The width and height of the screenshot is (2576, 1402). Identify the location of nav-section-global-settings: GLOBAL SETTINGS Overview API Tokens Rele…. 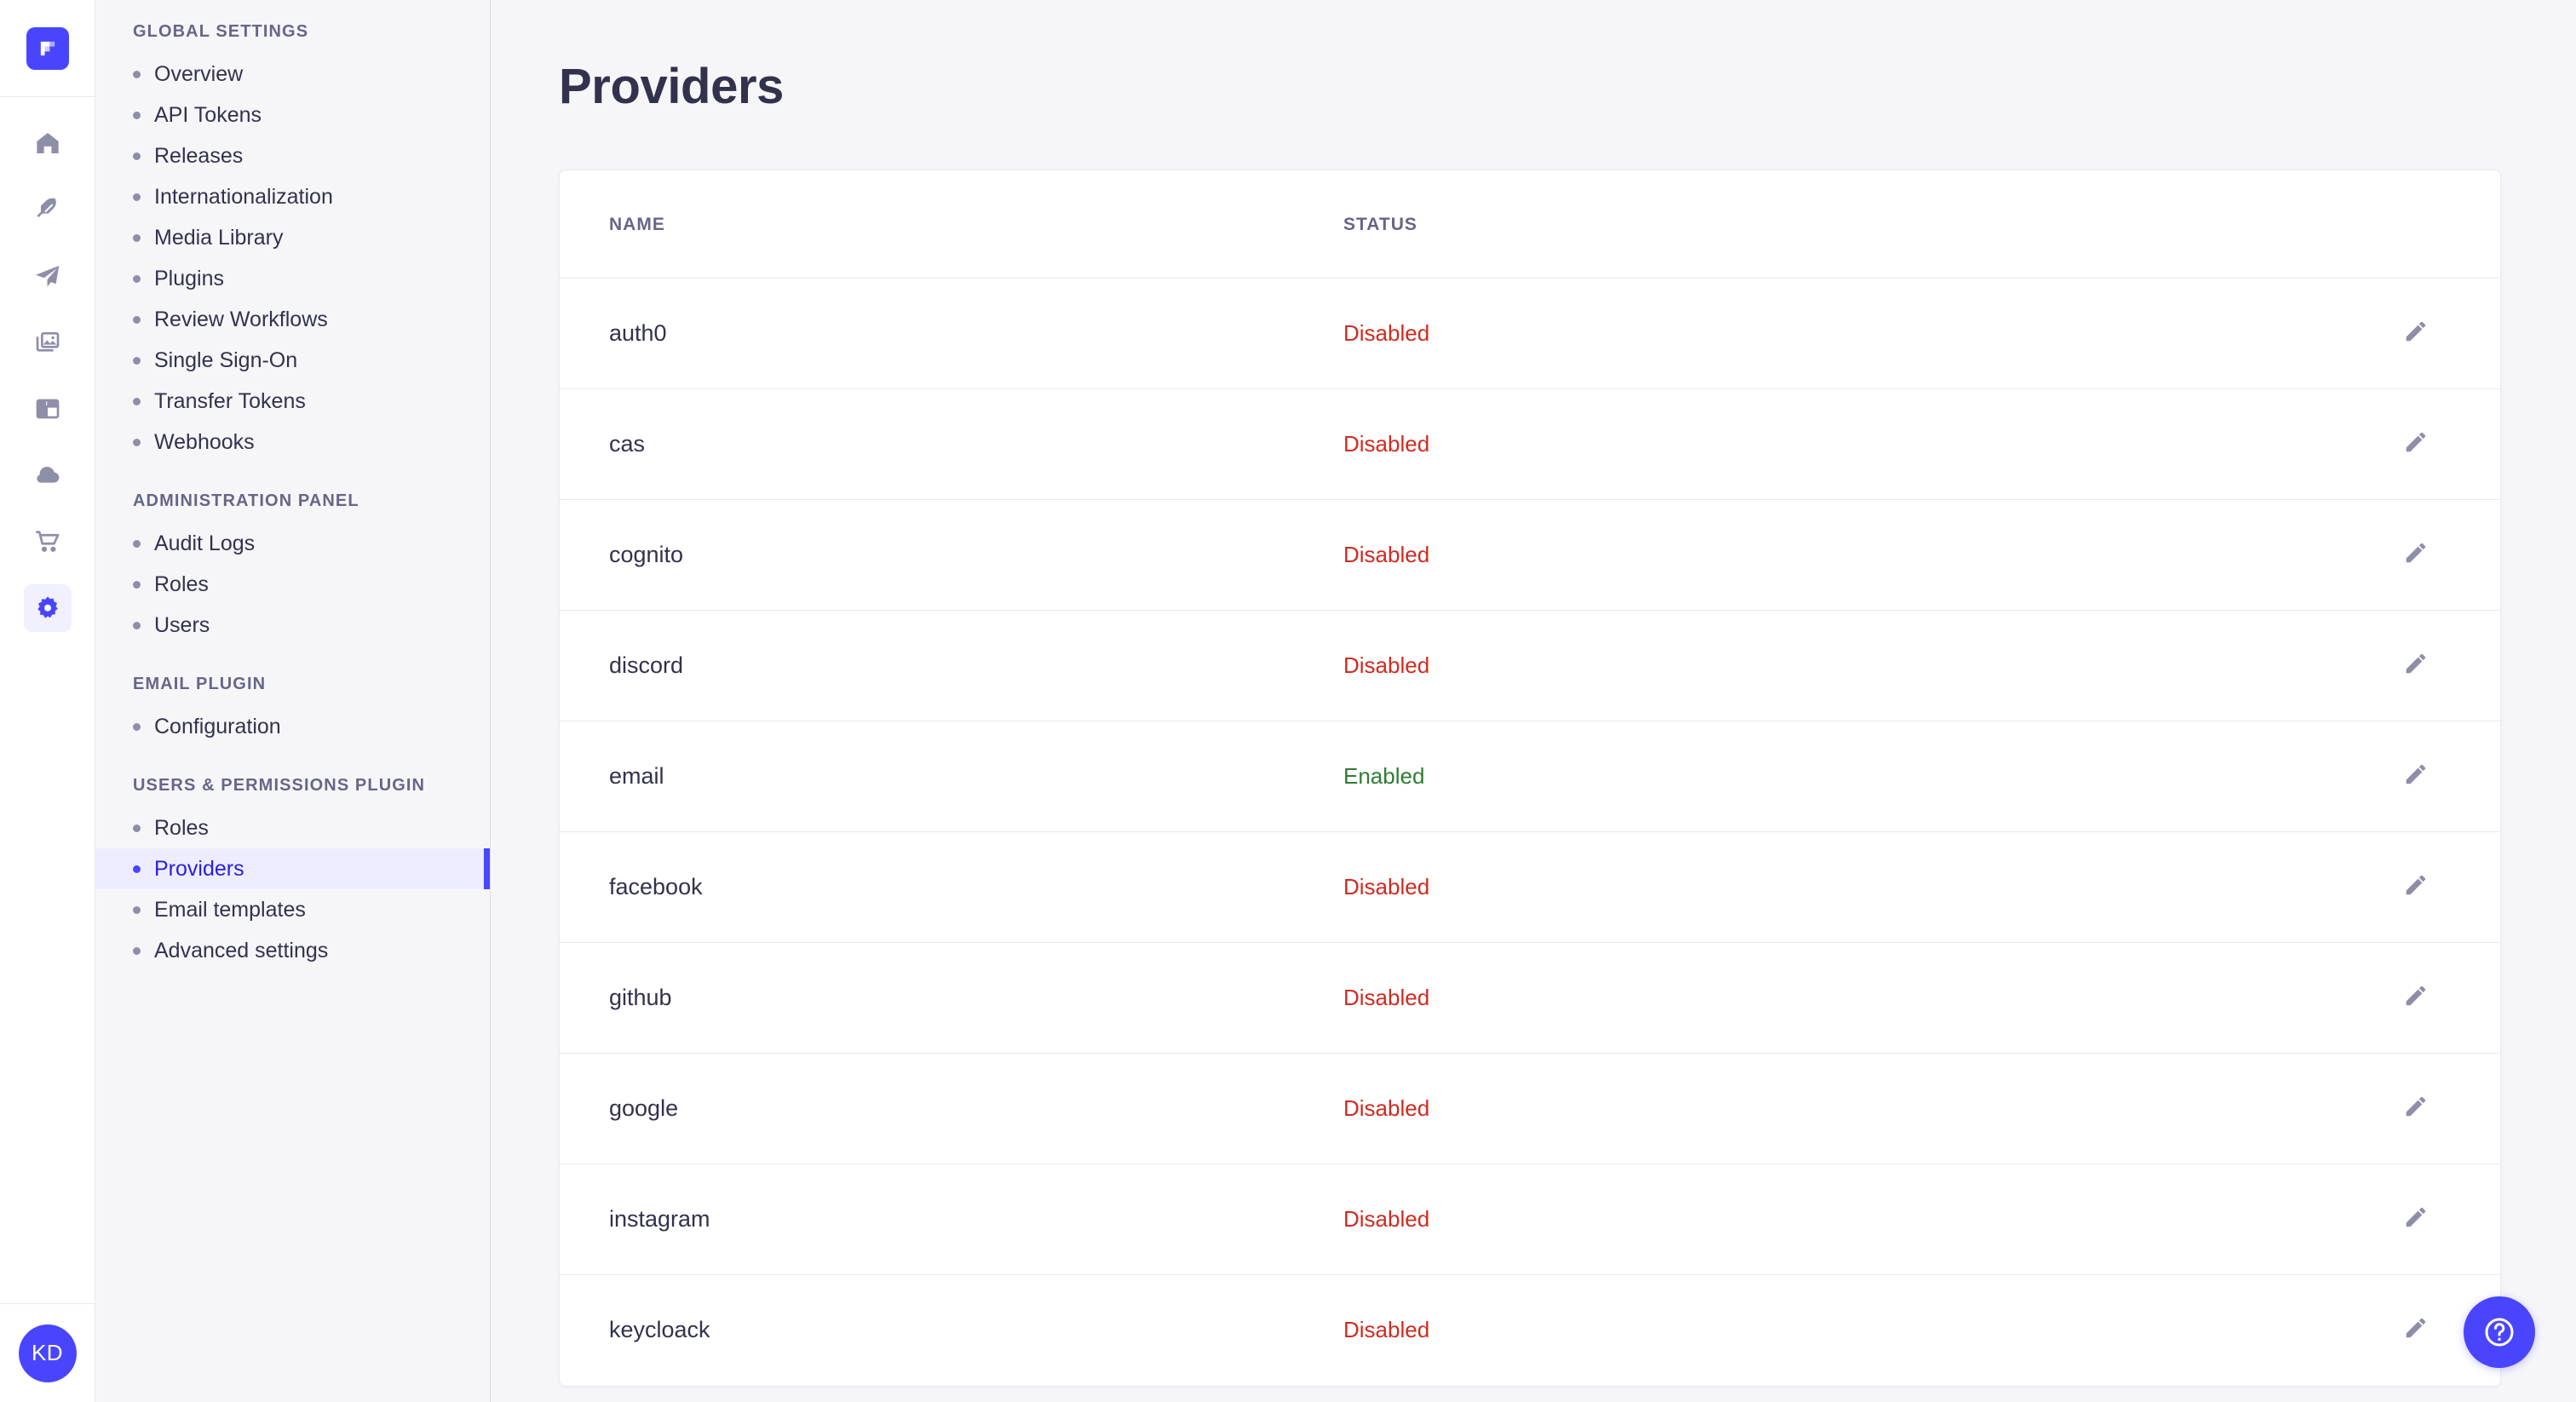
(292, 242).